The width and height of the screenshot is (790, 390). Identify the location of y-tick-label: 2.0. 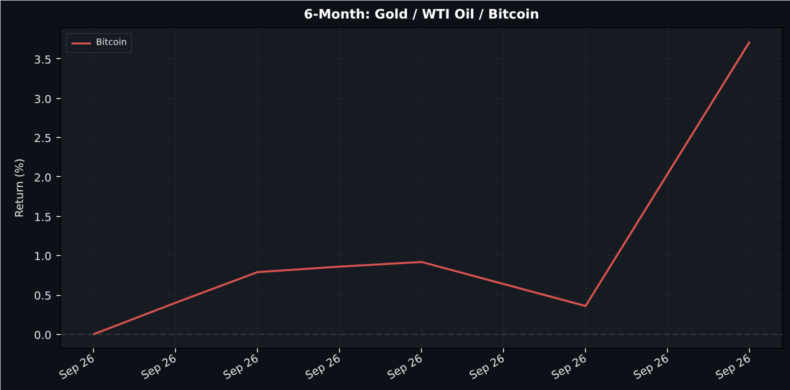
(43, 177).